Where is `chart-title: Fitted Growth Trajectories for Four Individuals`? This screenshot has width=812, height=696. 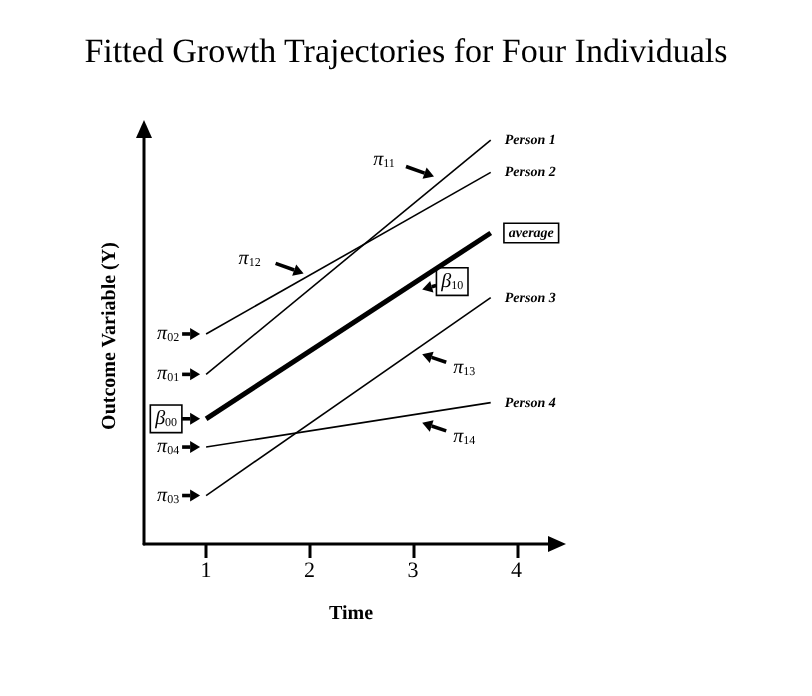
chart-title: Fitted Growth Trajectories for Four Individuals is located at coordinates (406, 51).